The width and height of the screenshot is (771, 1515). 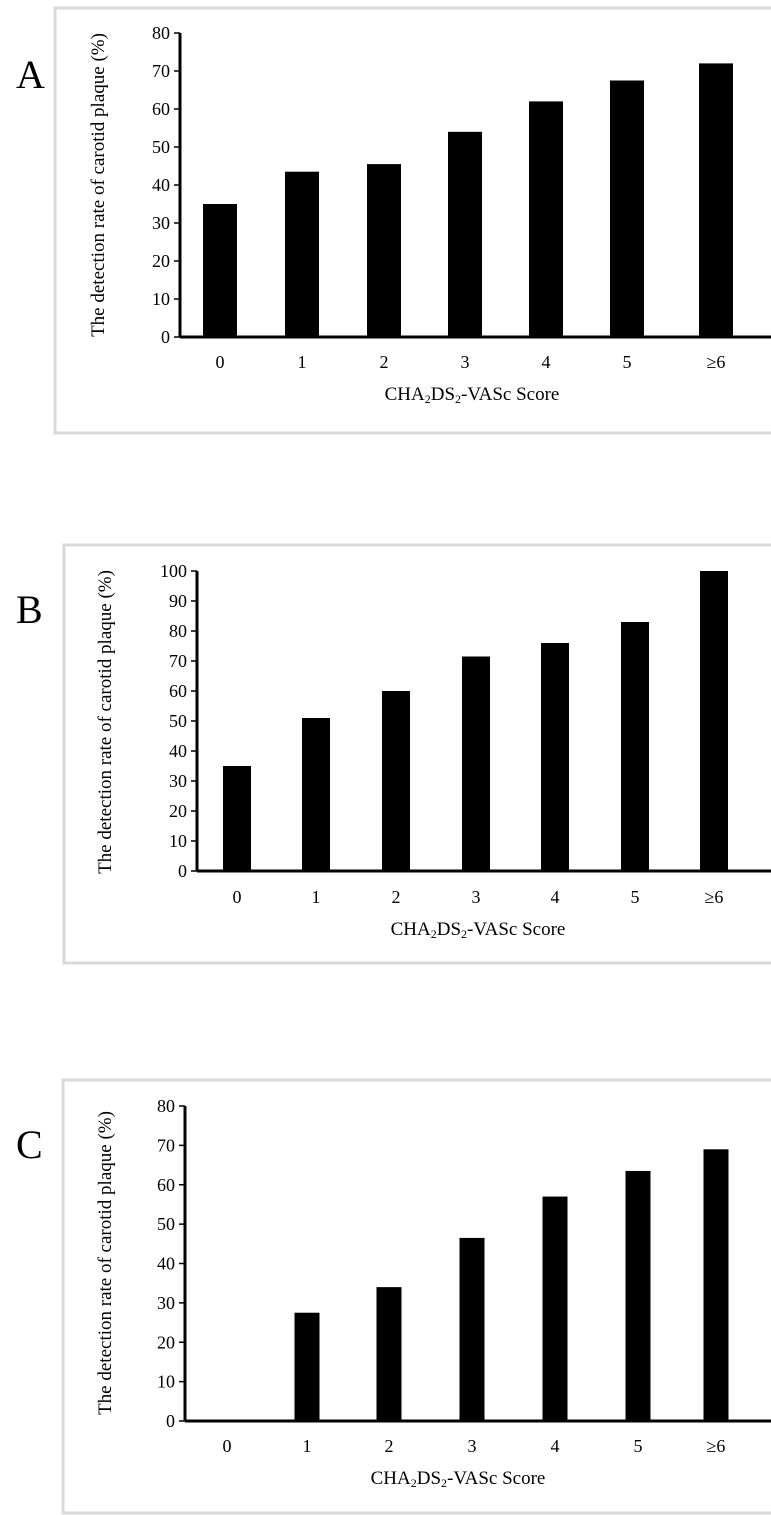 I want to click on y-tick-label: 90, so click(x=178, y=601).